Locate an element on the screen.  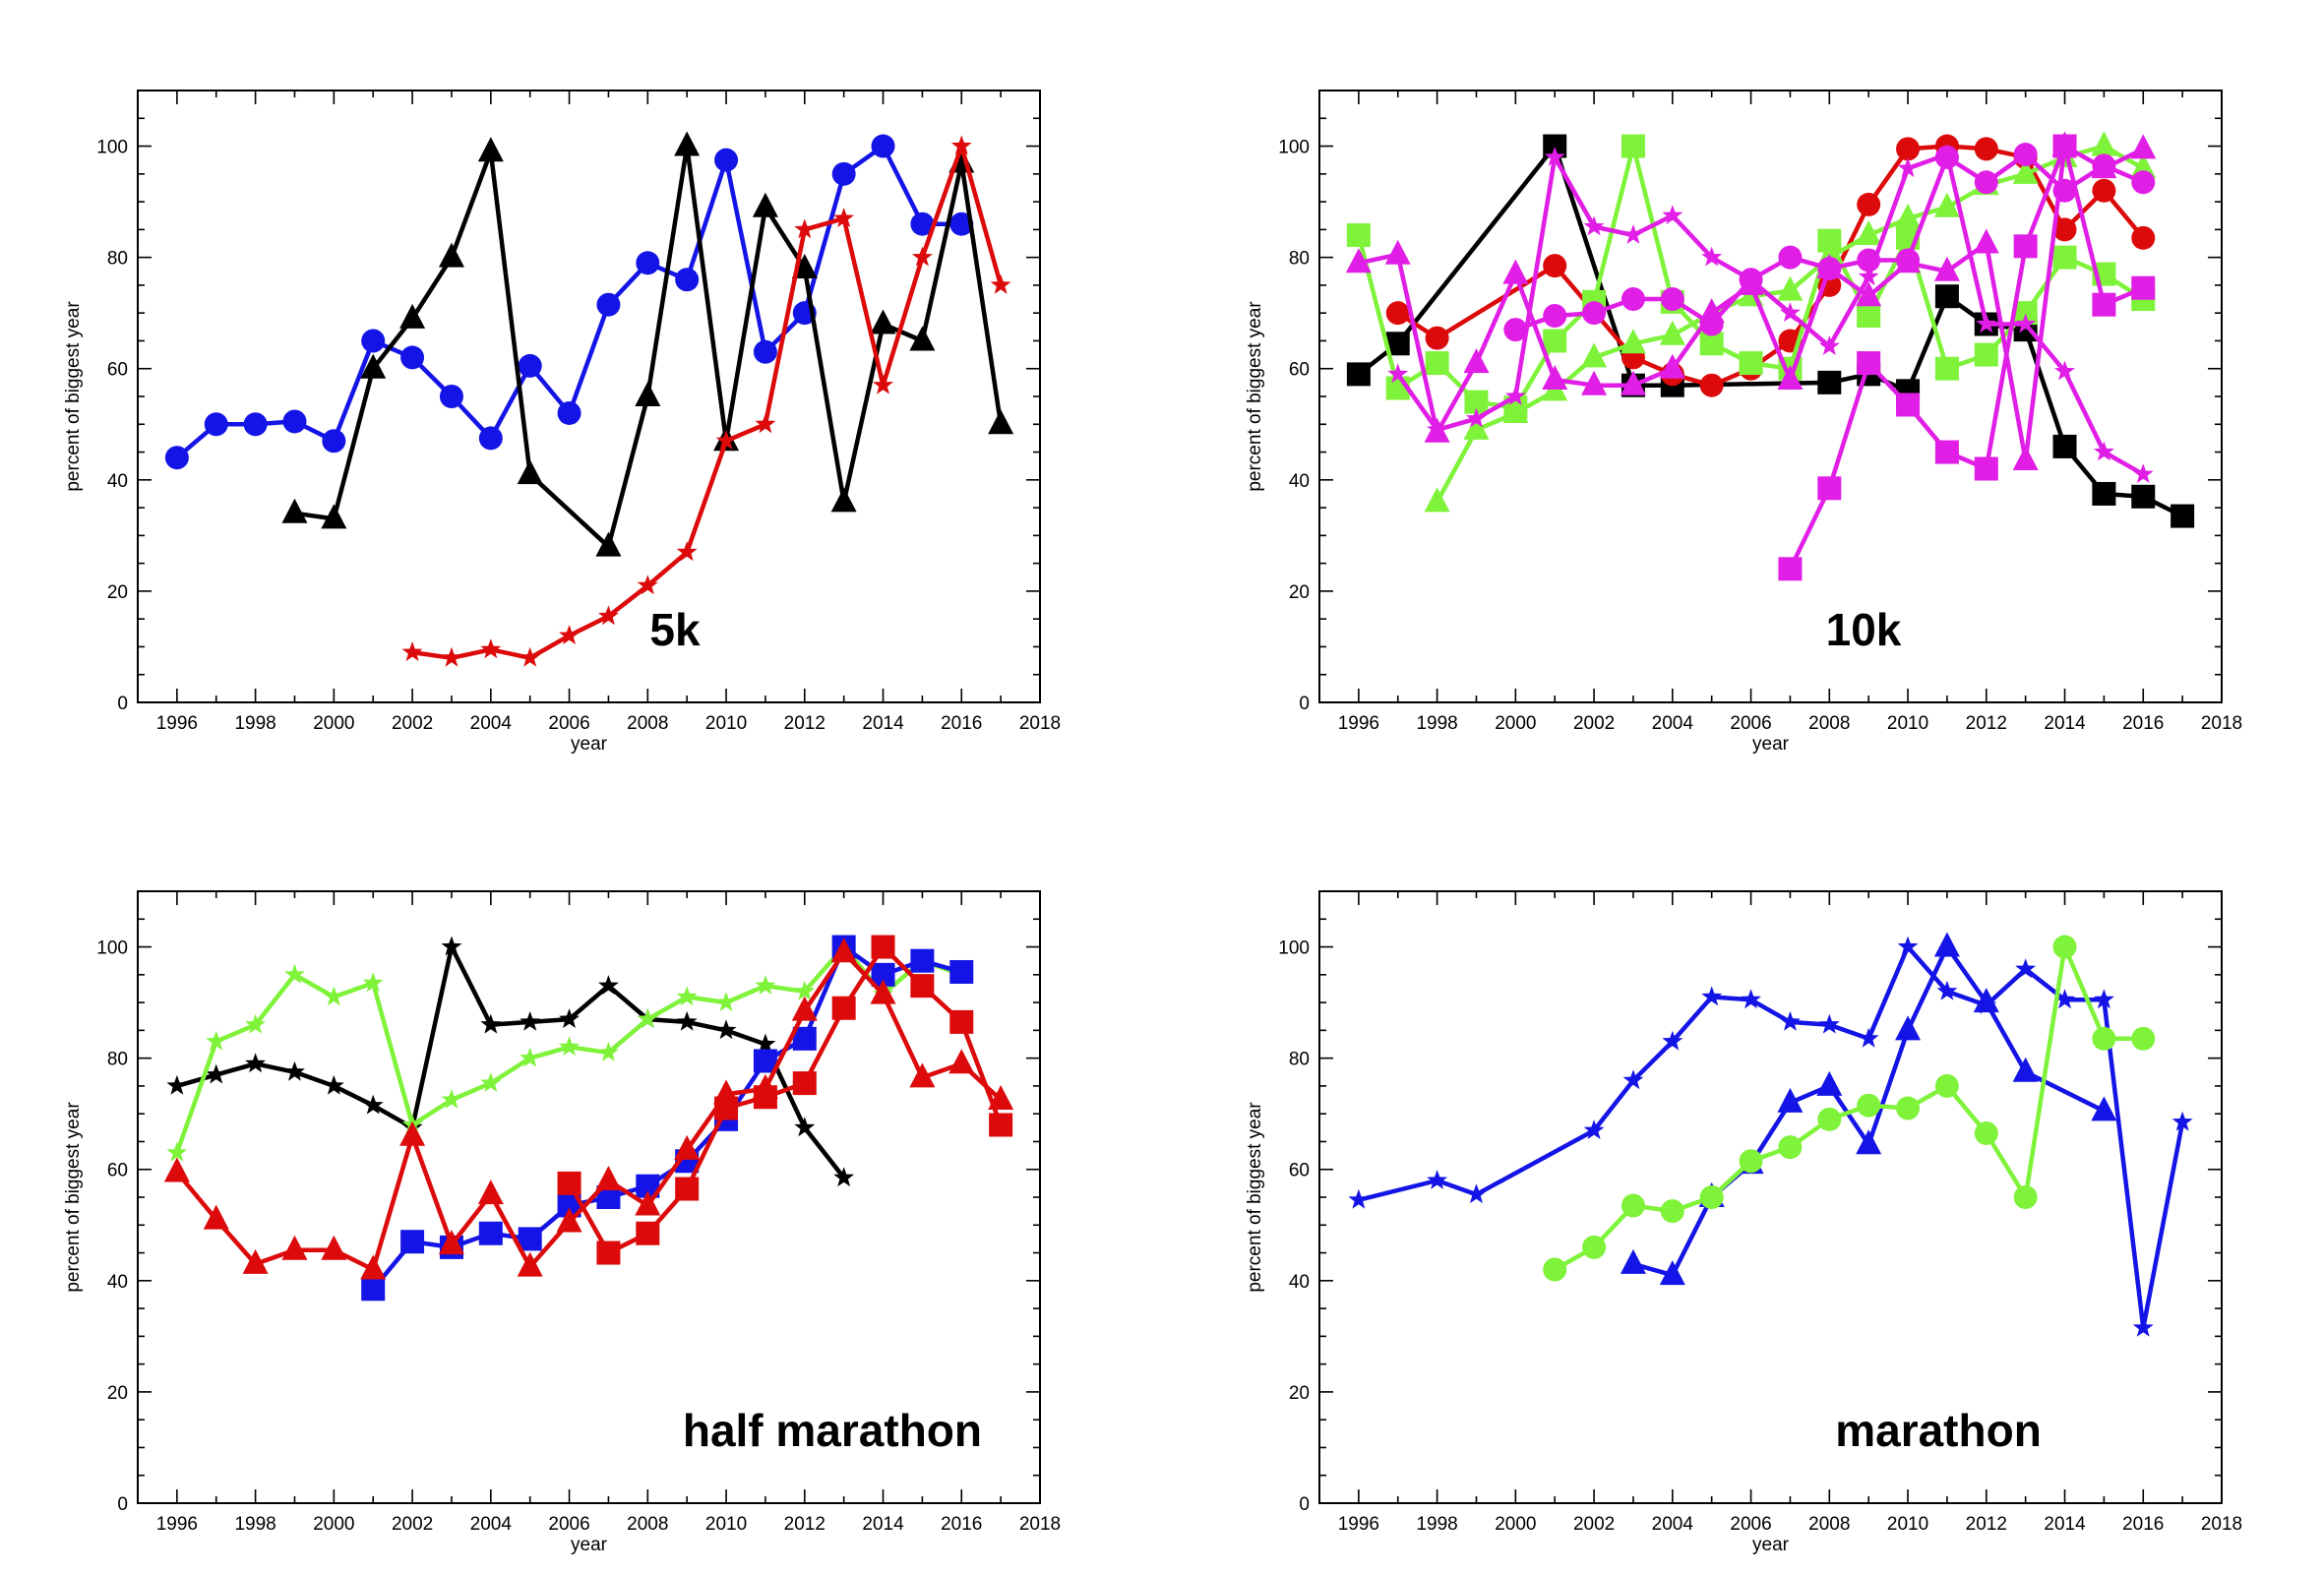
x-tick-label: 1998 is located at coordinates (1436, 723).